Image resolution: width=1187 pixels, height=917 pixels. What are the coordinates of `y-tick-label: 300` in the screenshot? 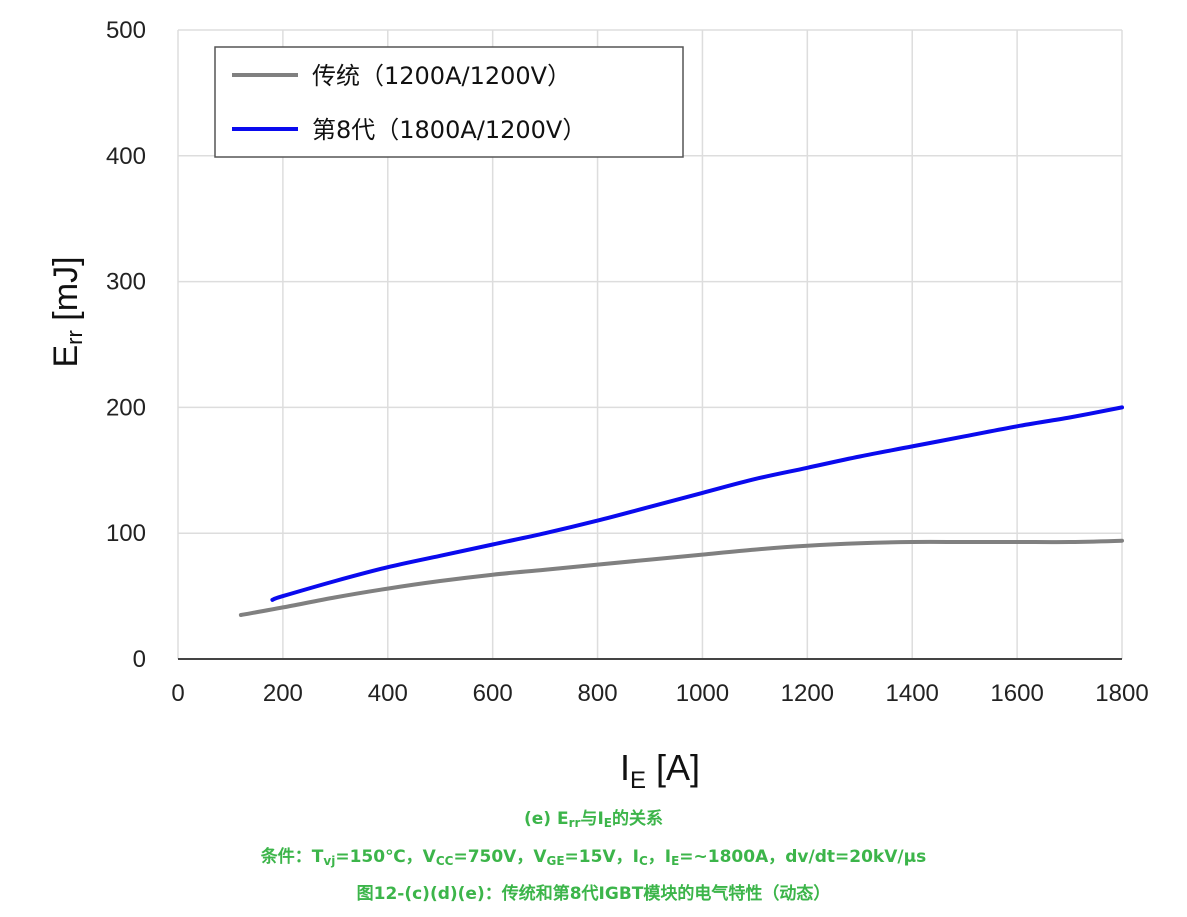 It's located at (126, 282).